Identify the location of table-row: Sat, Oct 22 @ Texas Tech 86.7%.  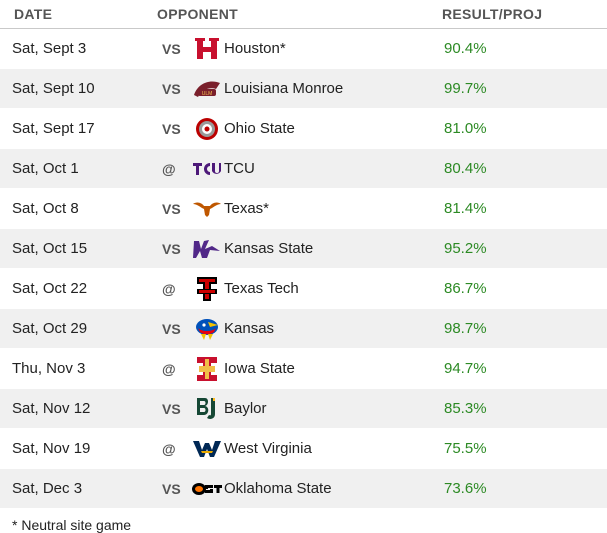
(303, 289).